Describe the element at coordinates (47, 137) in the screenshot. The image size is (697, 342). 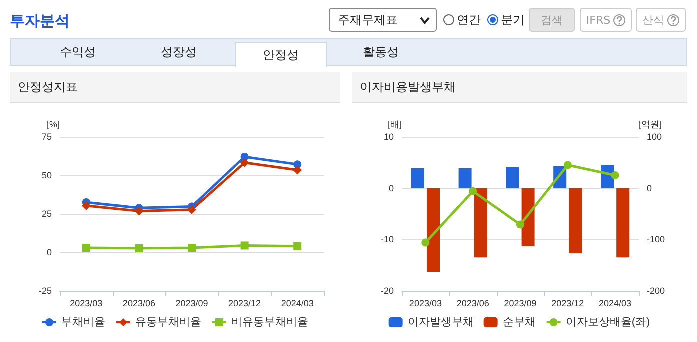
I see `y-tick-label: 75` at that location.